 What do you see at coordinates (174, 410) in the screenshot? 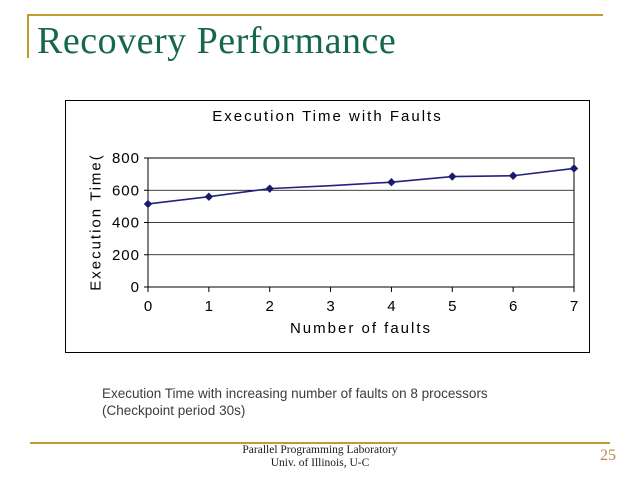
I see `caption-line-2: (Checkpoint period 30s)` at bounding box center [174, 410].